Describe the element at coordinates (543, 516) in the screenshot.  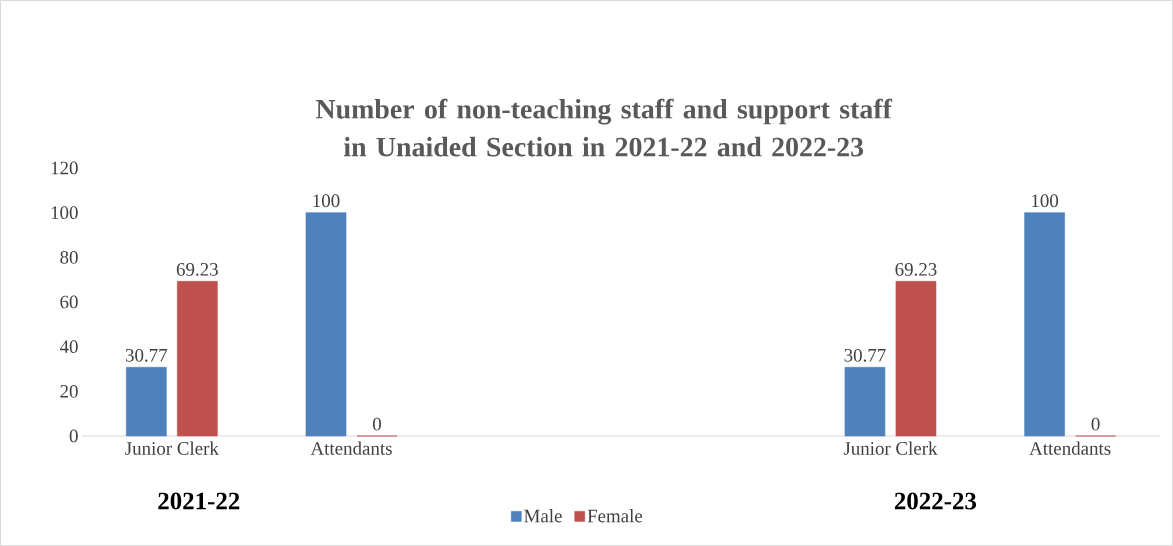
I see `legend-label: Male` at that location.